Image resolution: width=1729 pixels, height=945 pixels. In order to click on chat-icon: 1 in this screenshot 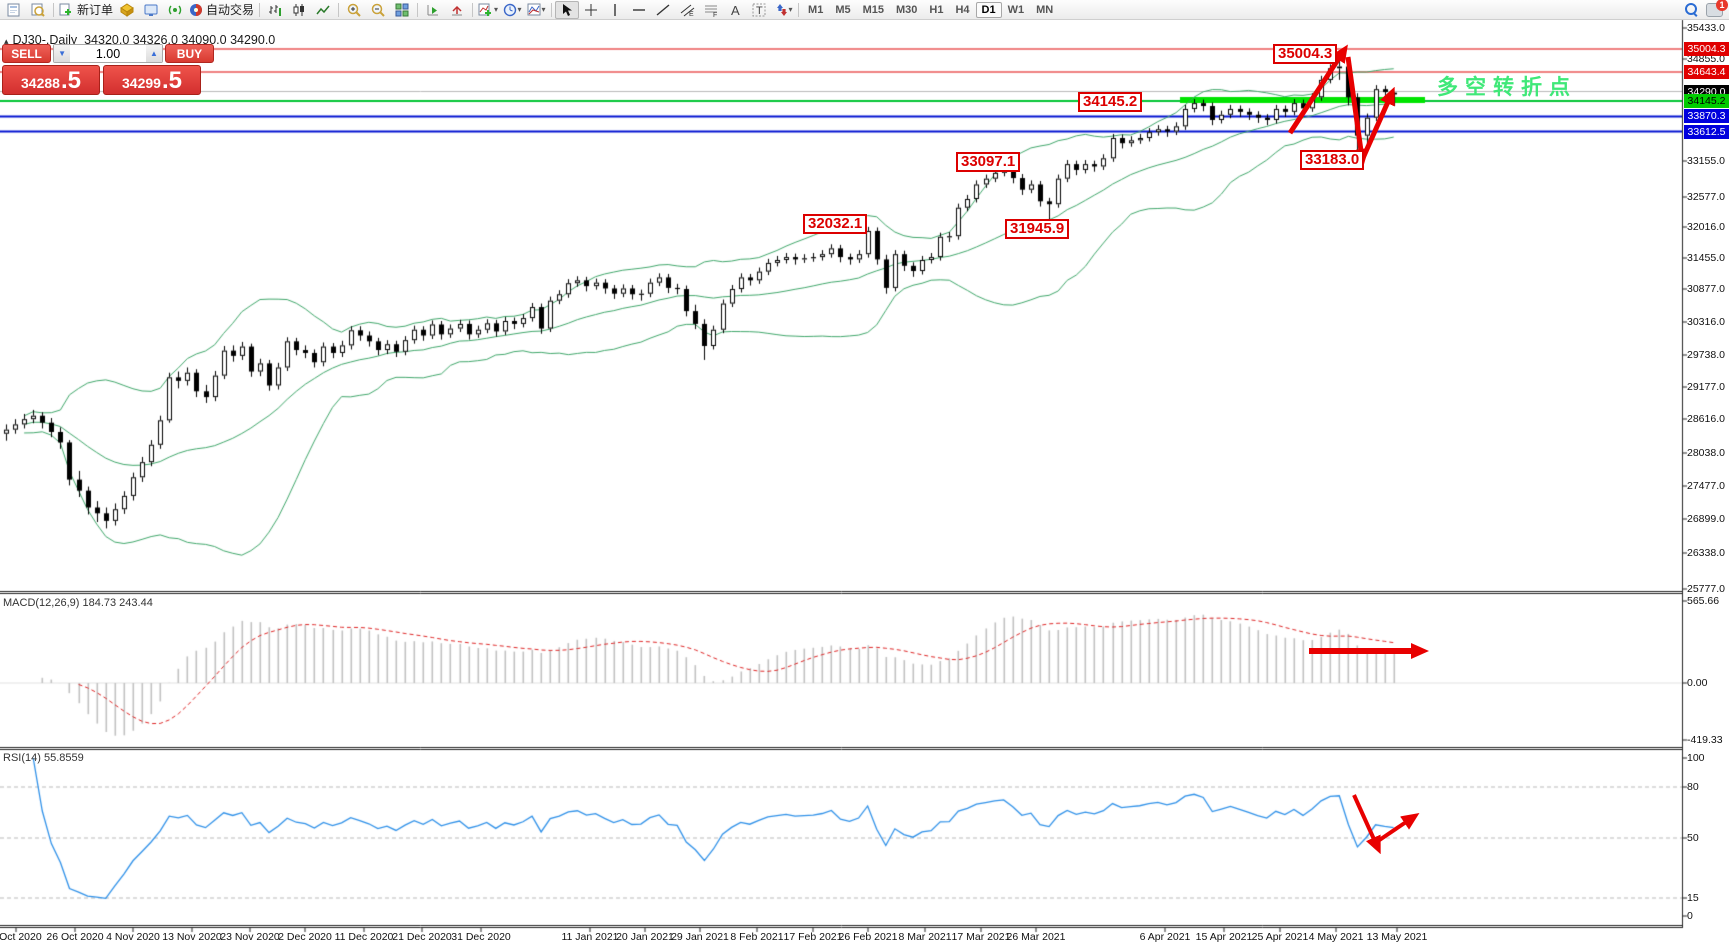, I will do `click(1717, 8)`.